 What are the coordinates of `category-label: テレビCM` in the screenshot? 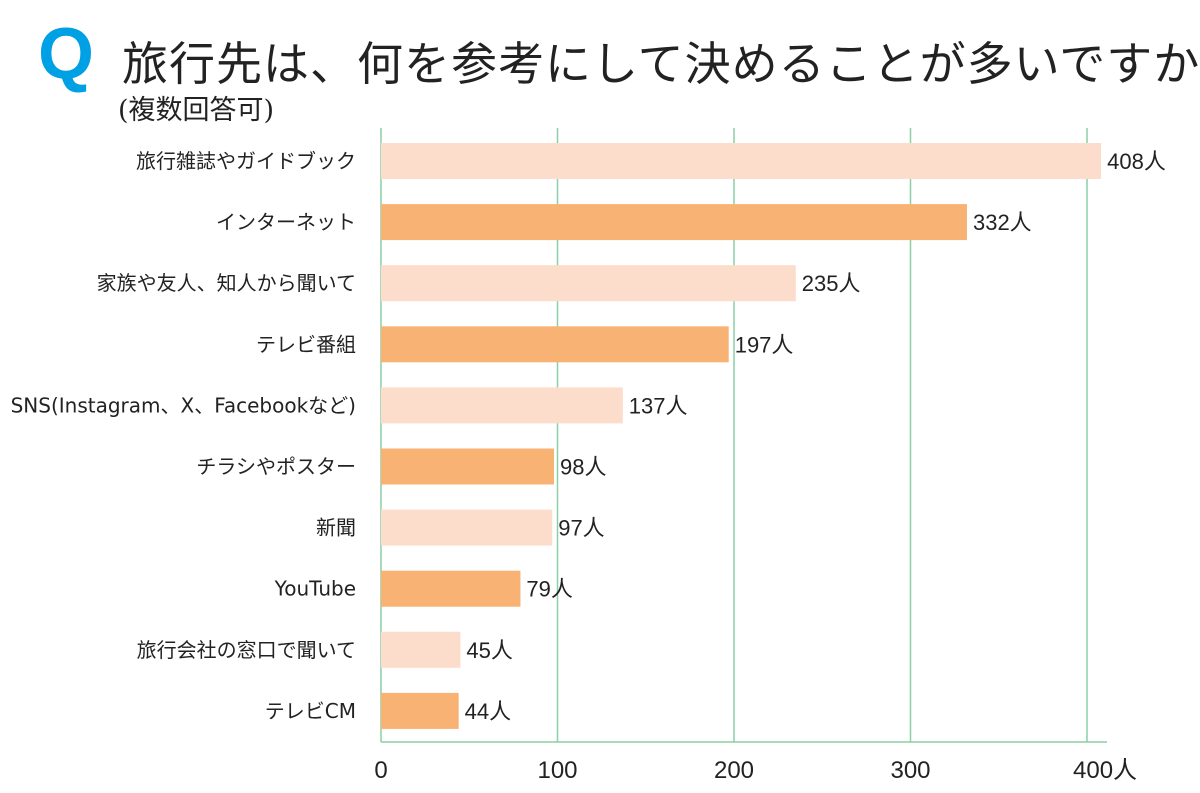 It's located at (310, 711).